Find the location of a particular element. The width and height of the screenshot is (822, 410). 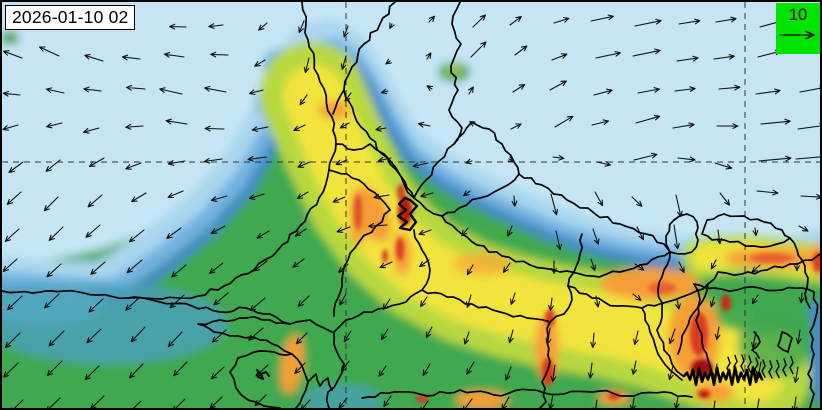

reference-arrow-icon is located at coordinates (797, 35).